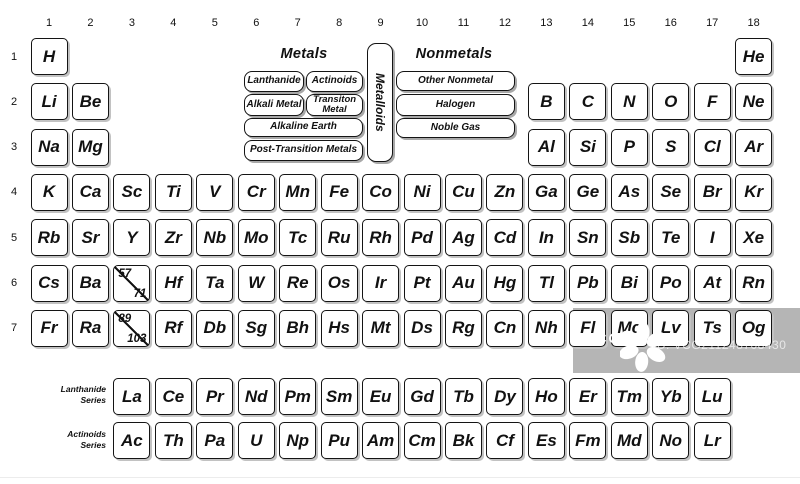 The image size is (800, 484). I want to click on element-cell-pd: Pd, so click(422, 238).